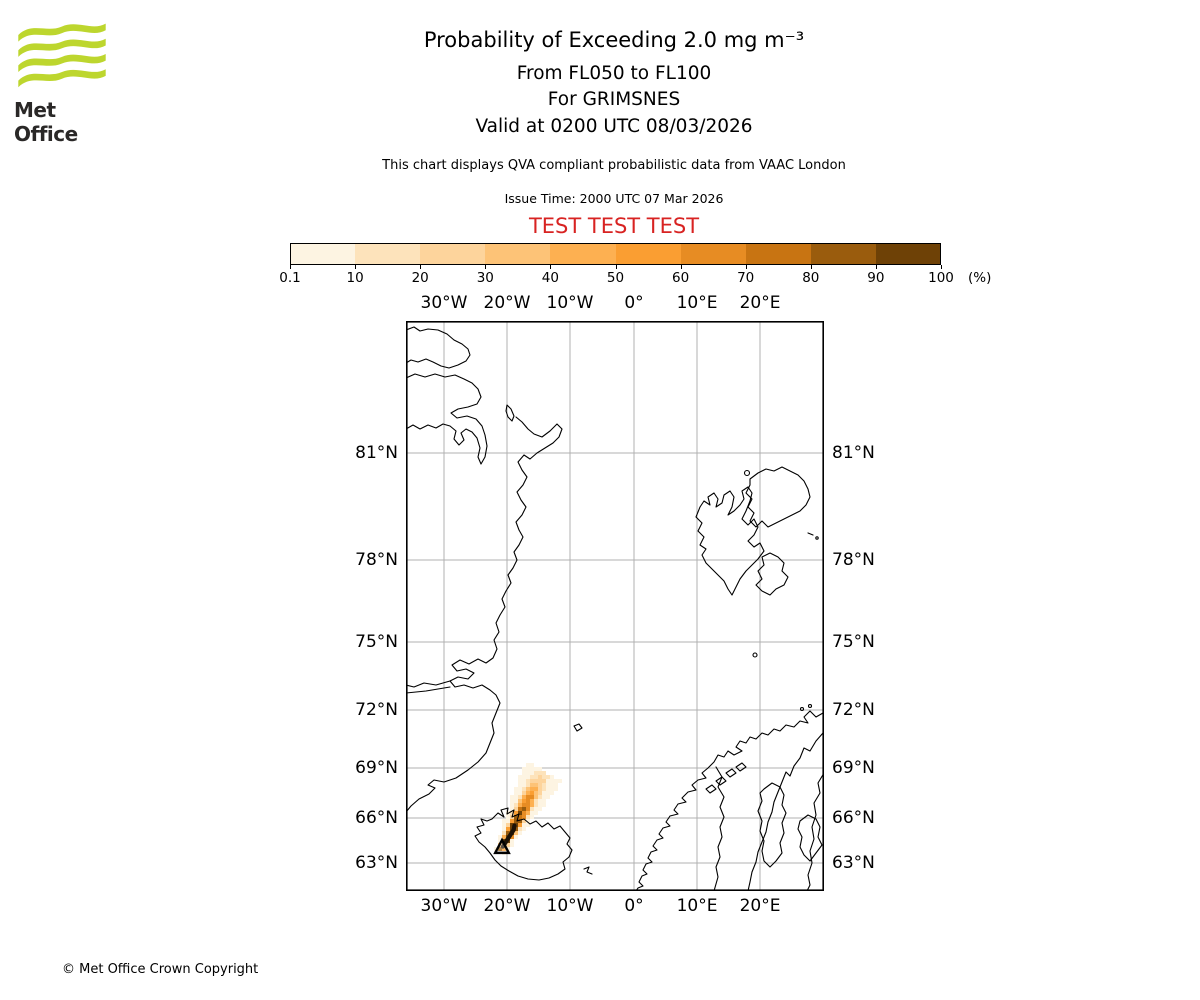 The width and height of the screenshot is (1200, 1000). Describe the element at coordinates (729, 800) in the screenshot. I see `coastline-norway-outer` at that location.